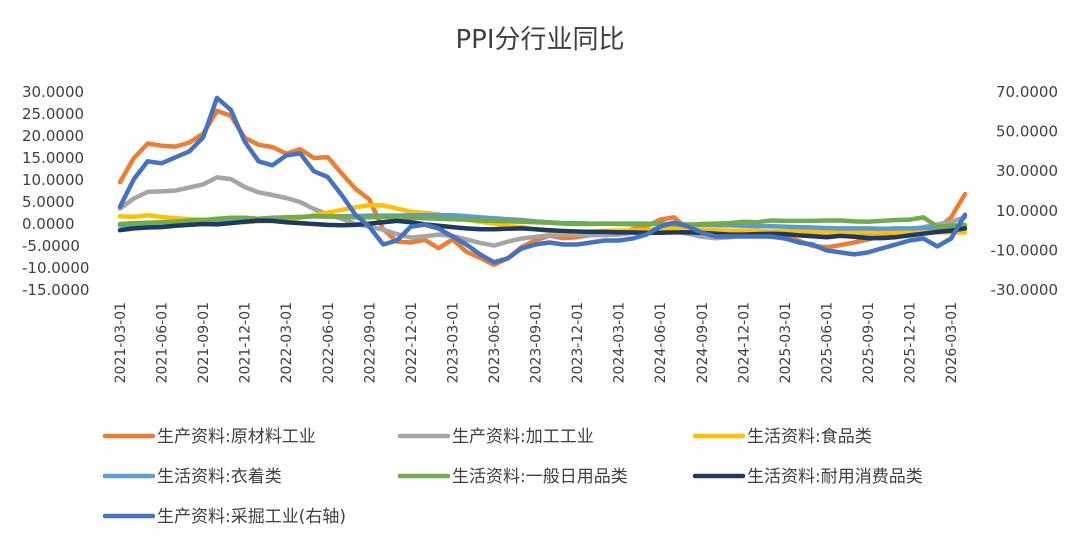 The height and width of the screenshot is (554, 1080). I want to click on x-axis-tick-label: 2021-03-01, so click(121, 342).